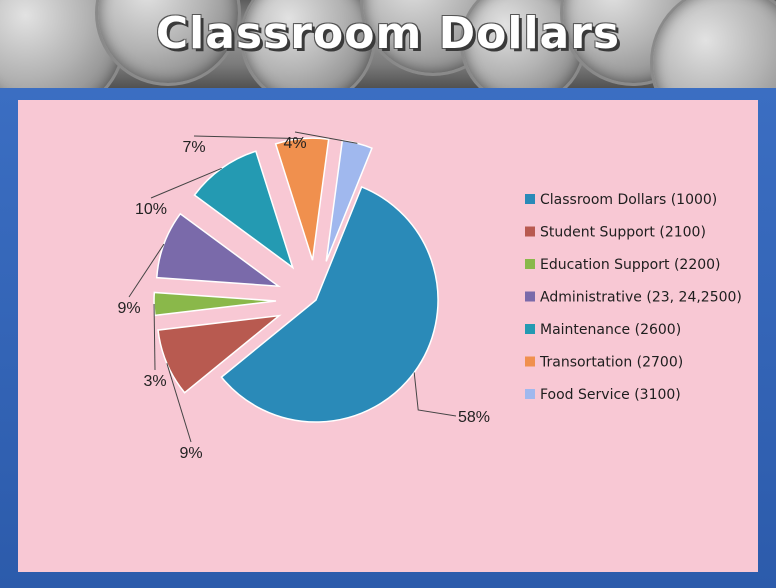 The height and width of the screenshot is (588, 776). Describe the element at coordinates (388, 33) in the screenshot. I see `page-title: Classroom Dollars` at that location.